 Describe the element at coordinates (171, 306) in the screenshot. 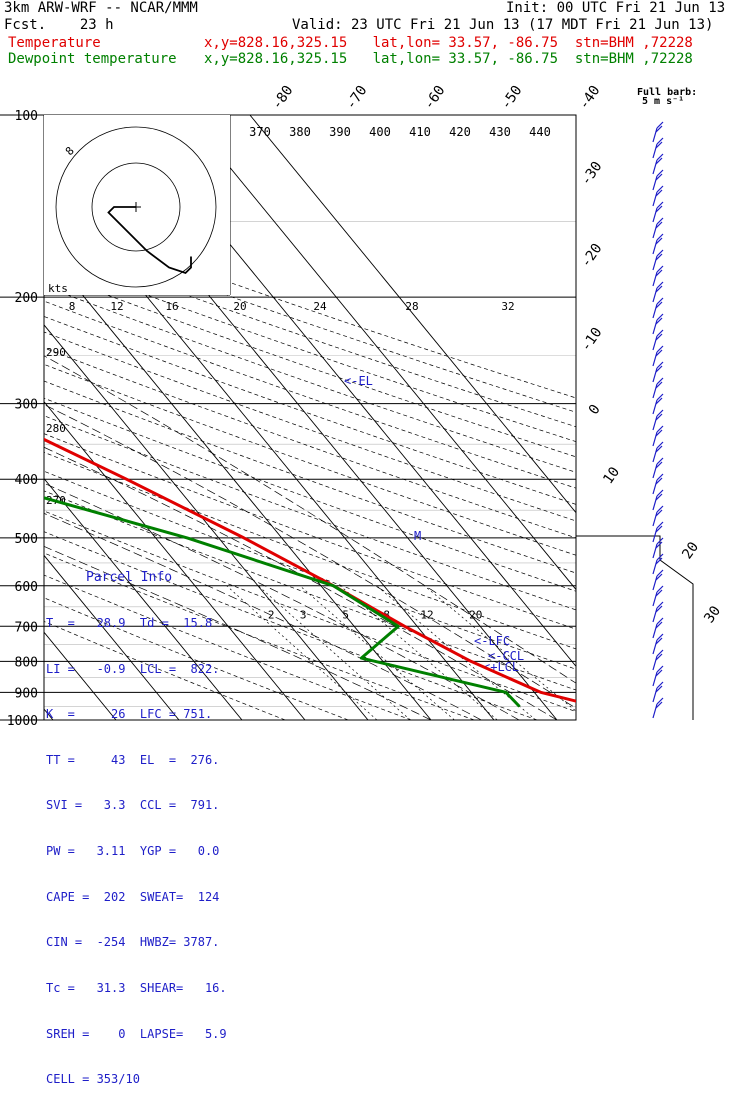

I see `speed-tick-label: 16` at that location.